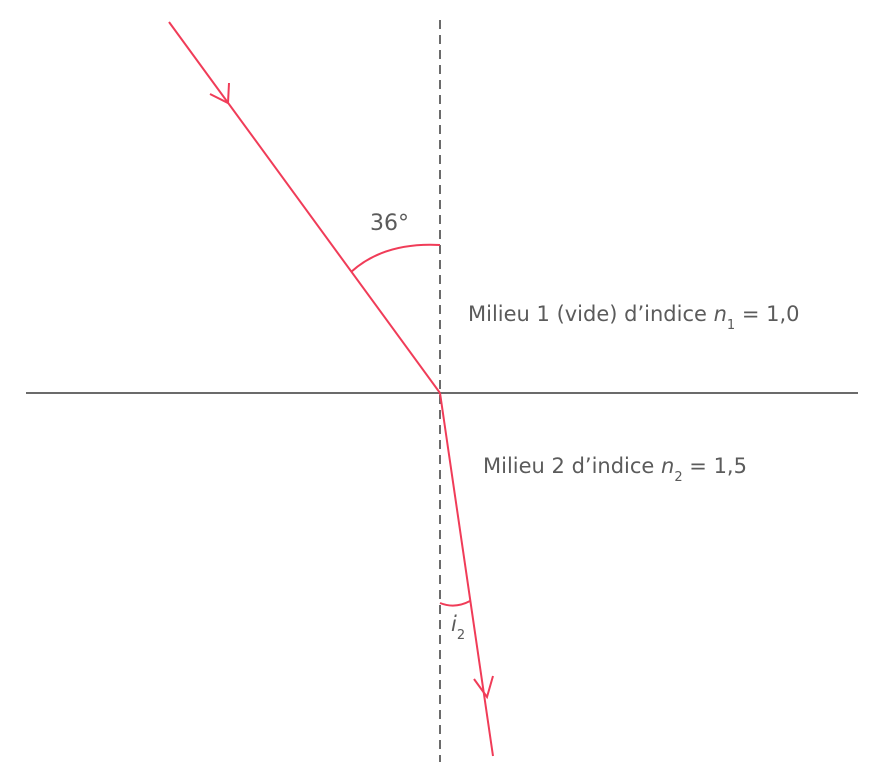 The width and height of the screenshot is (880, 784). Describe the element at coordinates (668, 466) in the screenshot. I see `medium2-var: n` at that location.